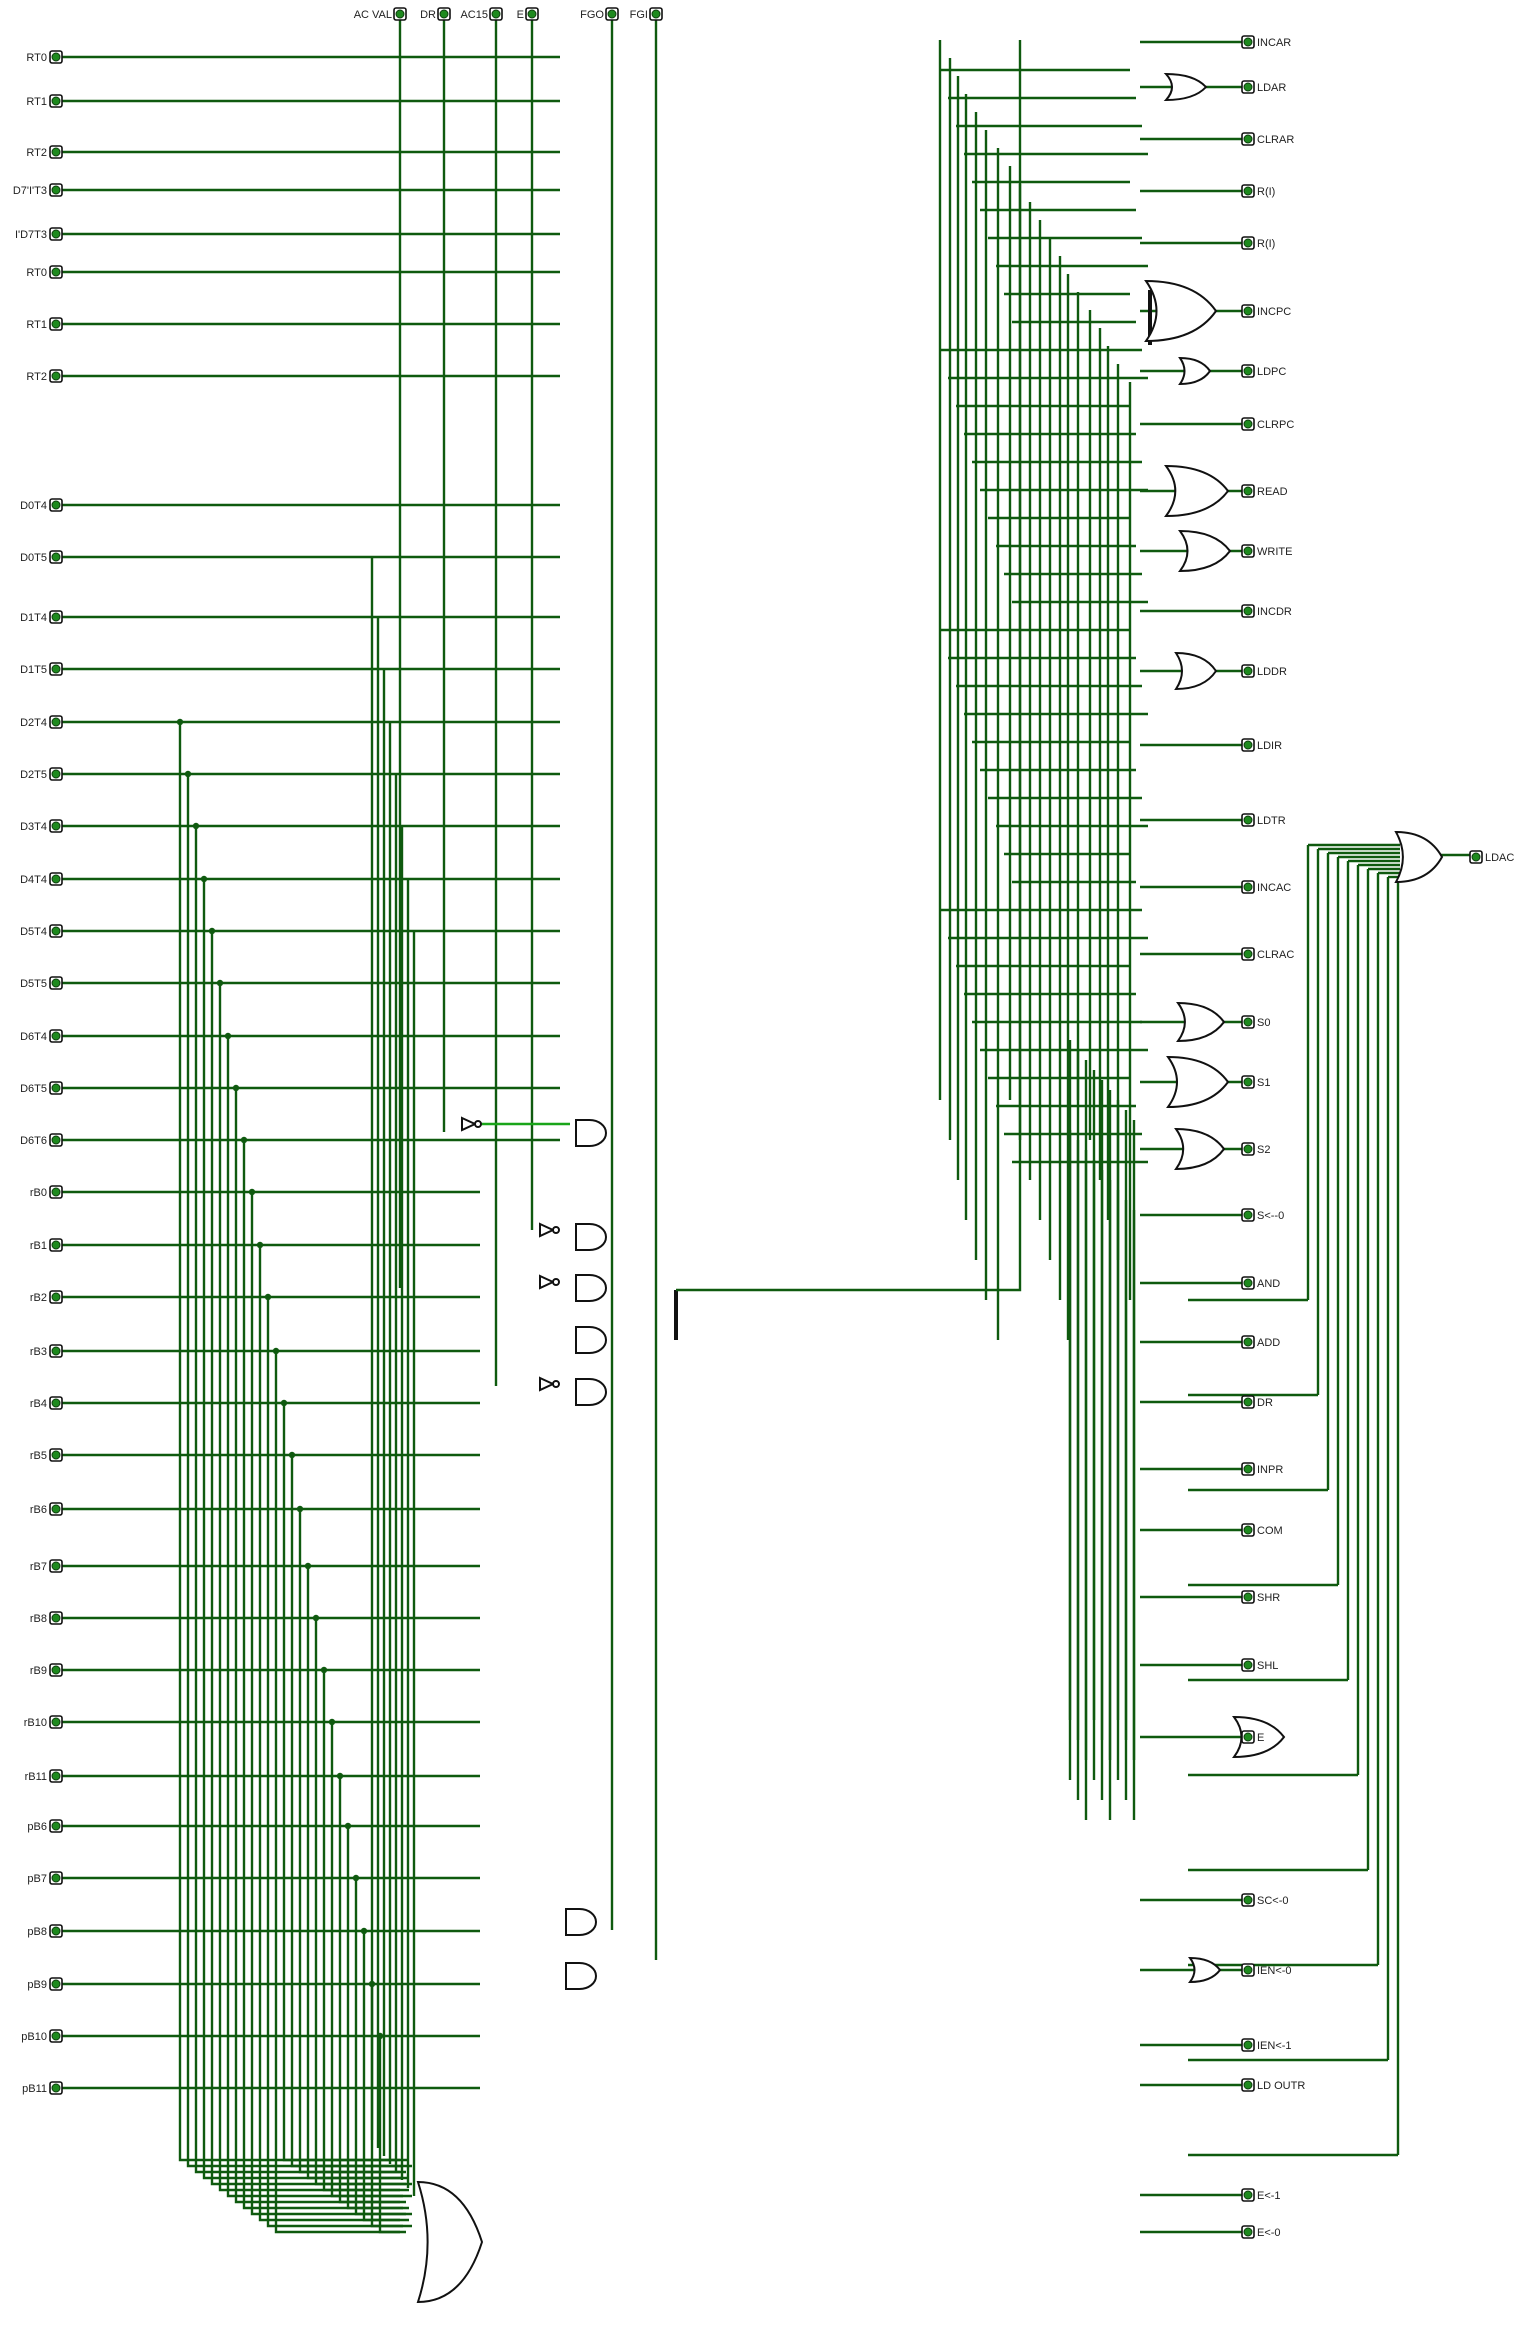  I want to click on left-input-pin-rb6: rB6, so click(46, 1509).